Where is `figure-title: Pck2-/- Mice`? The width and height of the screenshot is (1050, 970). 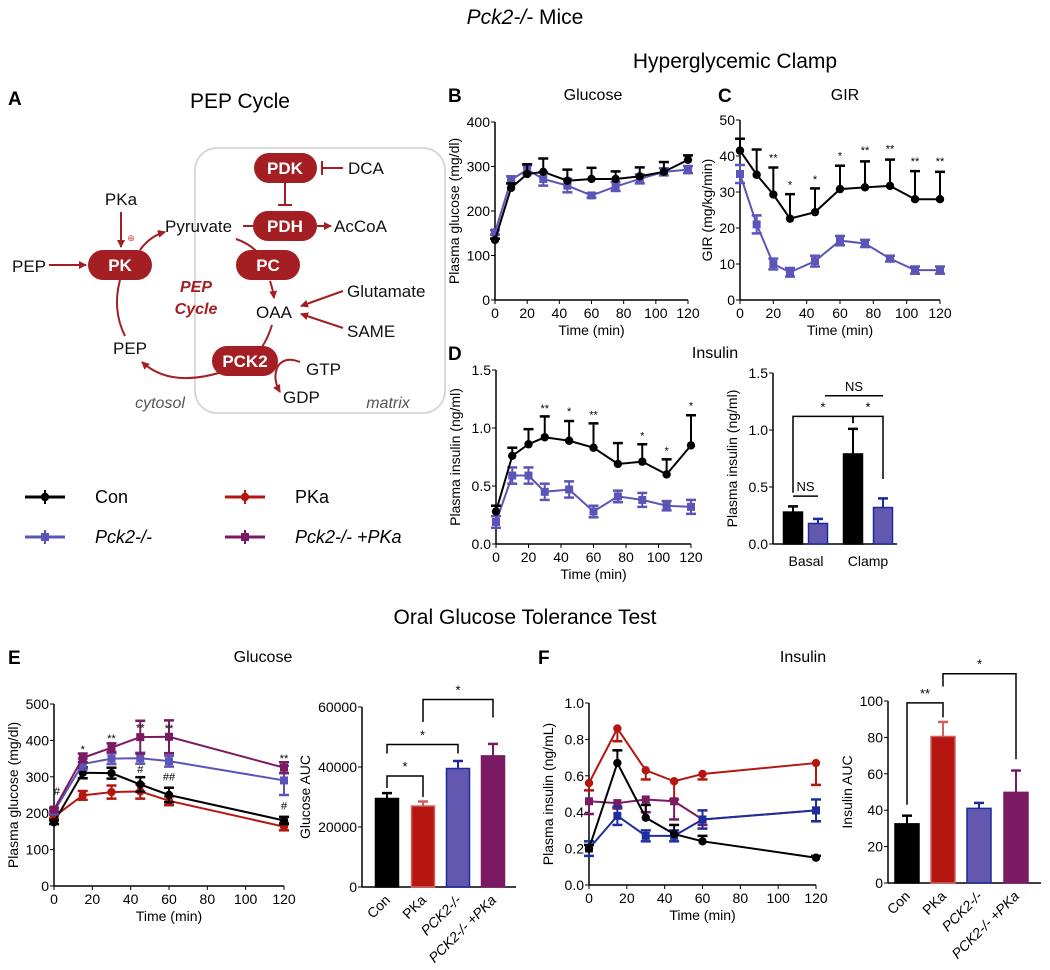
figure-title: Pck2-/- Mice is located at coordinates (525, 17).